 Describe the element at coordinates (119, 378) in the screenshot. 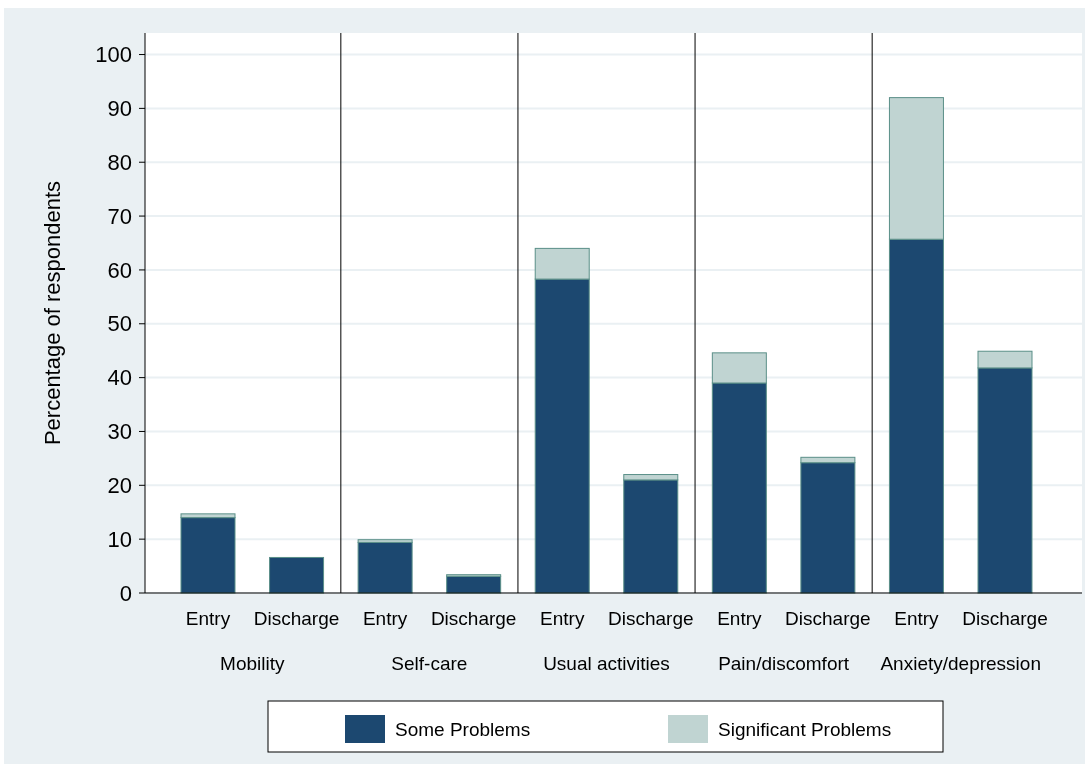

I see `y-tick-label: 40` at that location.